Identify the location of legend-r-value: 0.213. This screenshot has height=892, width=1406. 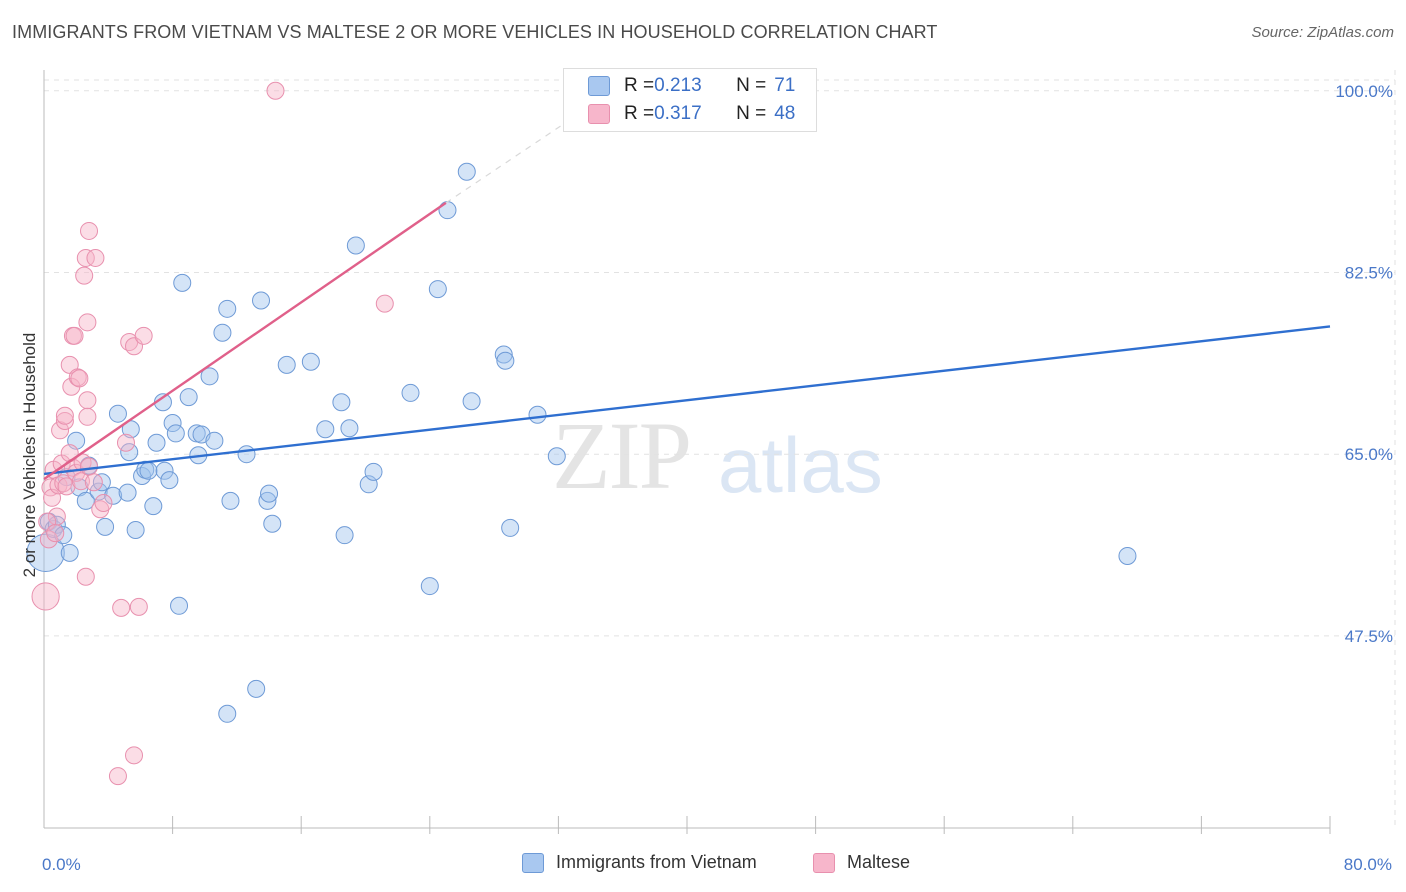
(678, 85).